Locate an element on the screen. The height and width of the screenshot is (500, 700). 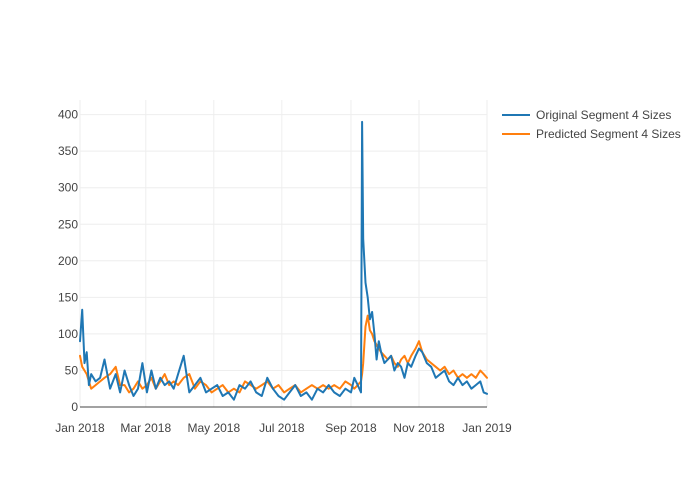
x-tick-label: Jul 2018 is located at coordinates (282, 428).